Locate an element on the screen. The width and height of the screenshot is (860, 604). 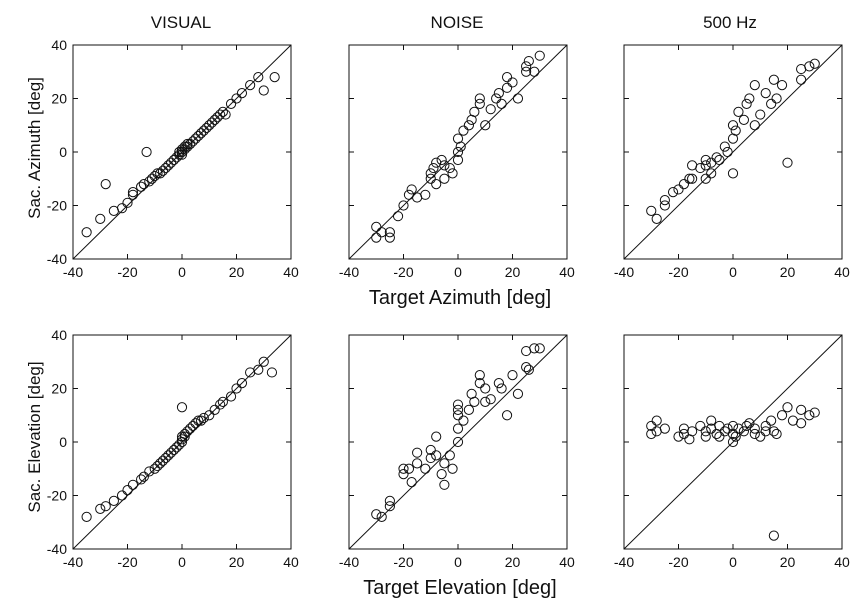
row-xlabel-elevation: Target Elevation [deg] is located at coordinates (459, 588).